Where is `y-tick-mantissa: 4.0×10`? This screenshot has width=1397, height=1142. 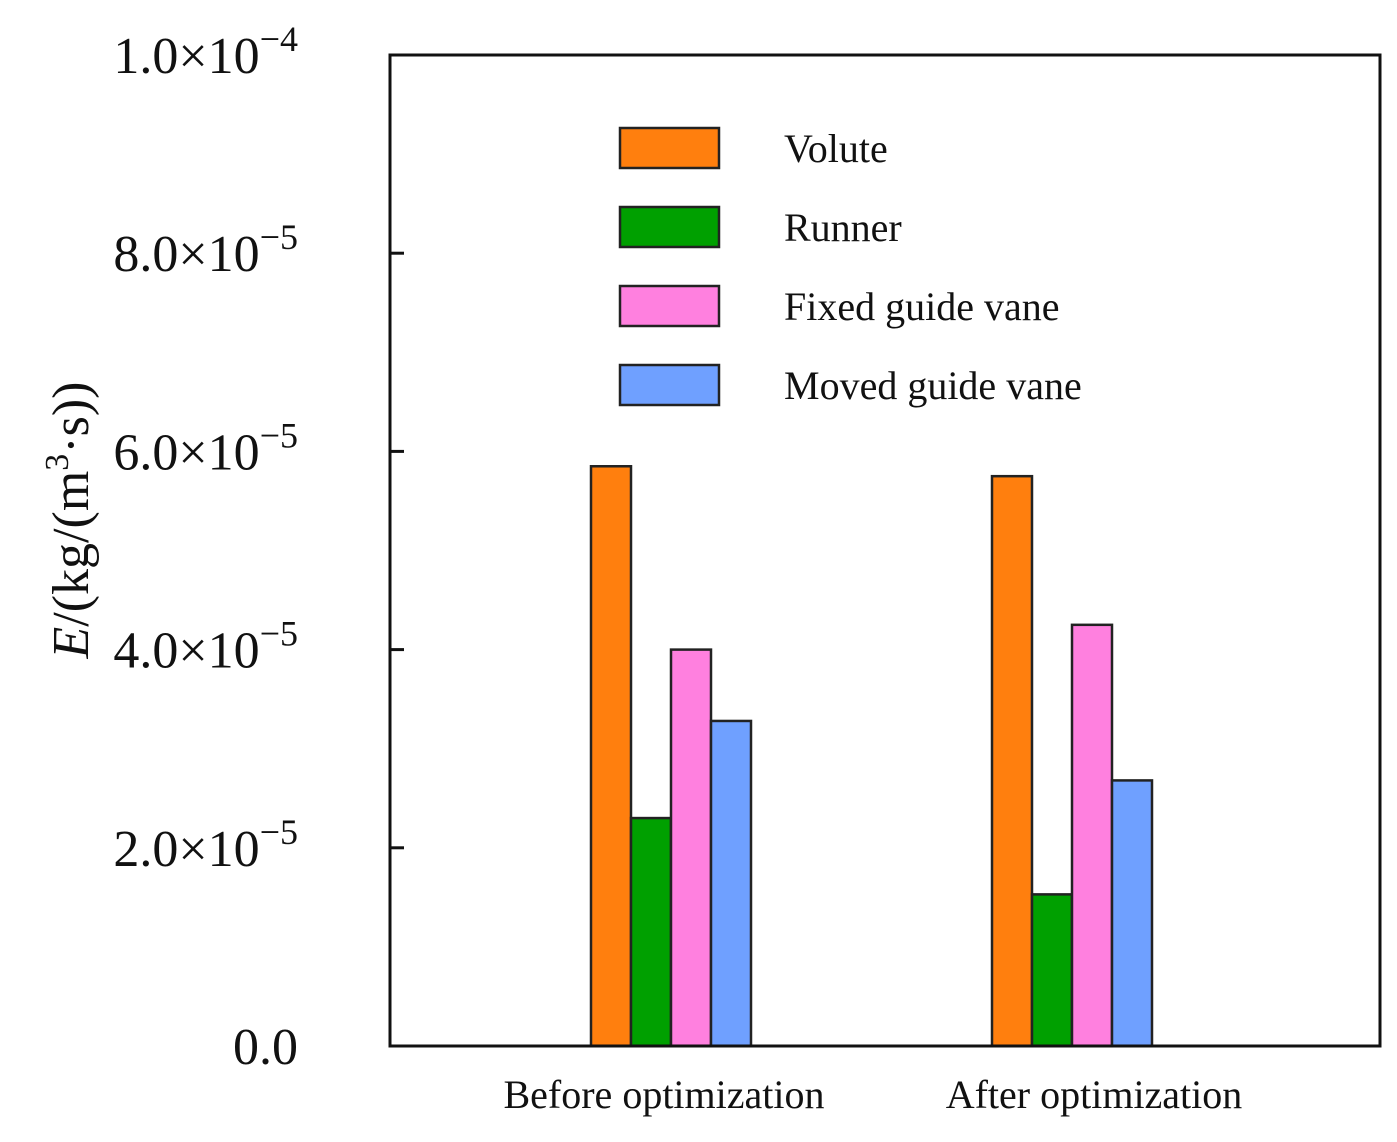 y-tick-mantissa: 4.0×10 is located at coordinates (186, 651).